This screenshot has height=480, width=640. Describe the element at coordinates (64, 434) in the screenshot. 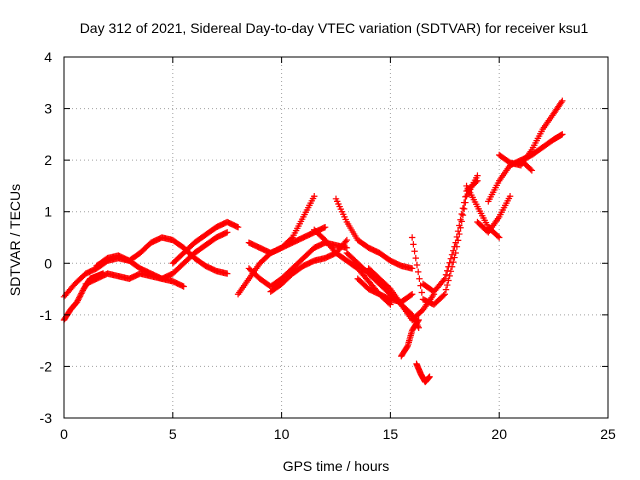

I see `x-tick-label: 0` at that location.